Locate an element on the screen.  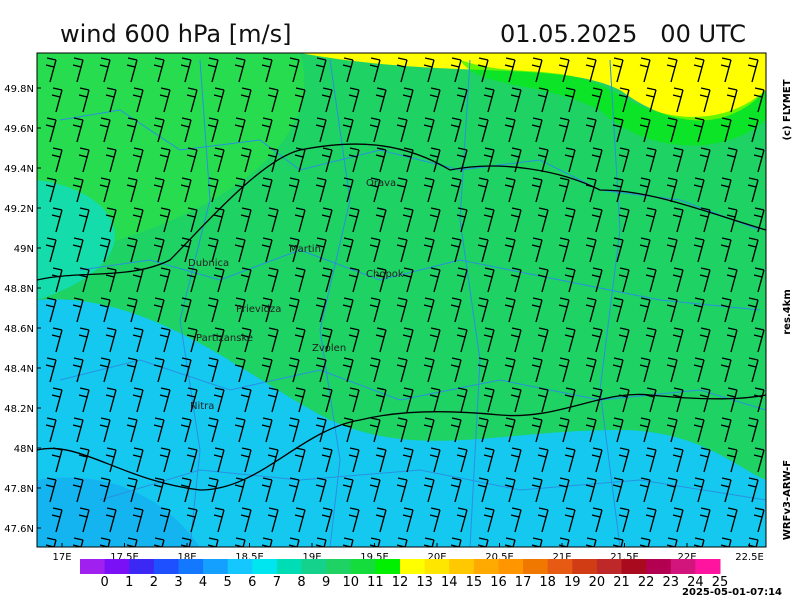
colorbar-label: 4 is located at coordinates (203, 582).